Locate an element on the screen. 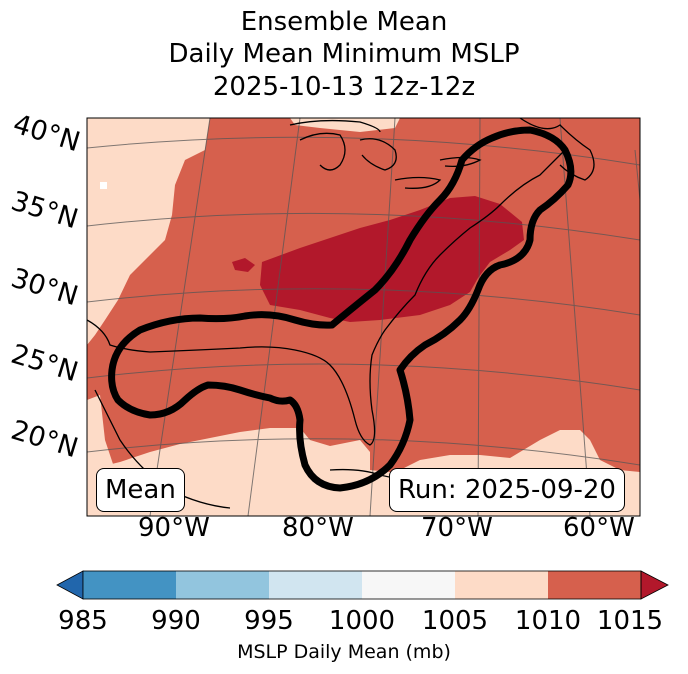  colorbar-tick-995: 995 is located at coordinates (269, 621).